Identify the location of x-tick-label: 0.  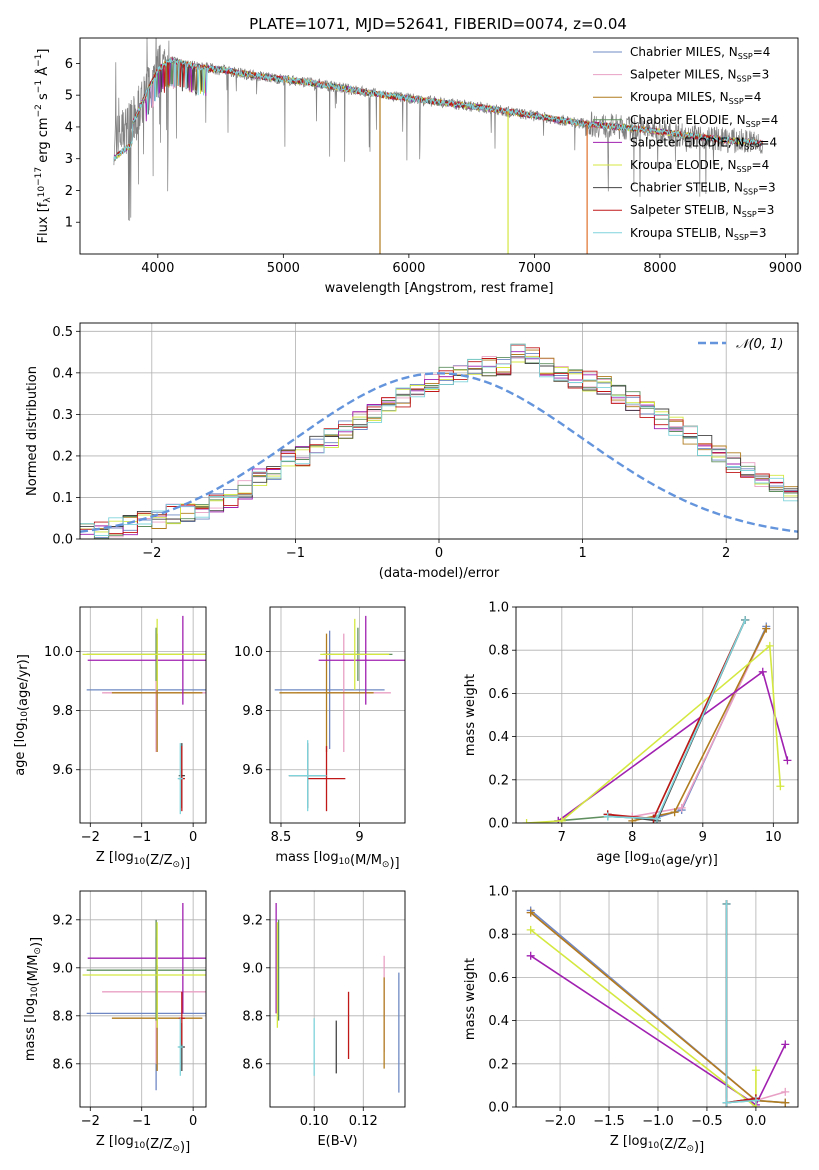
(193, 1121).